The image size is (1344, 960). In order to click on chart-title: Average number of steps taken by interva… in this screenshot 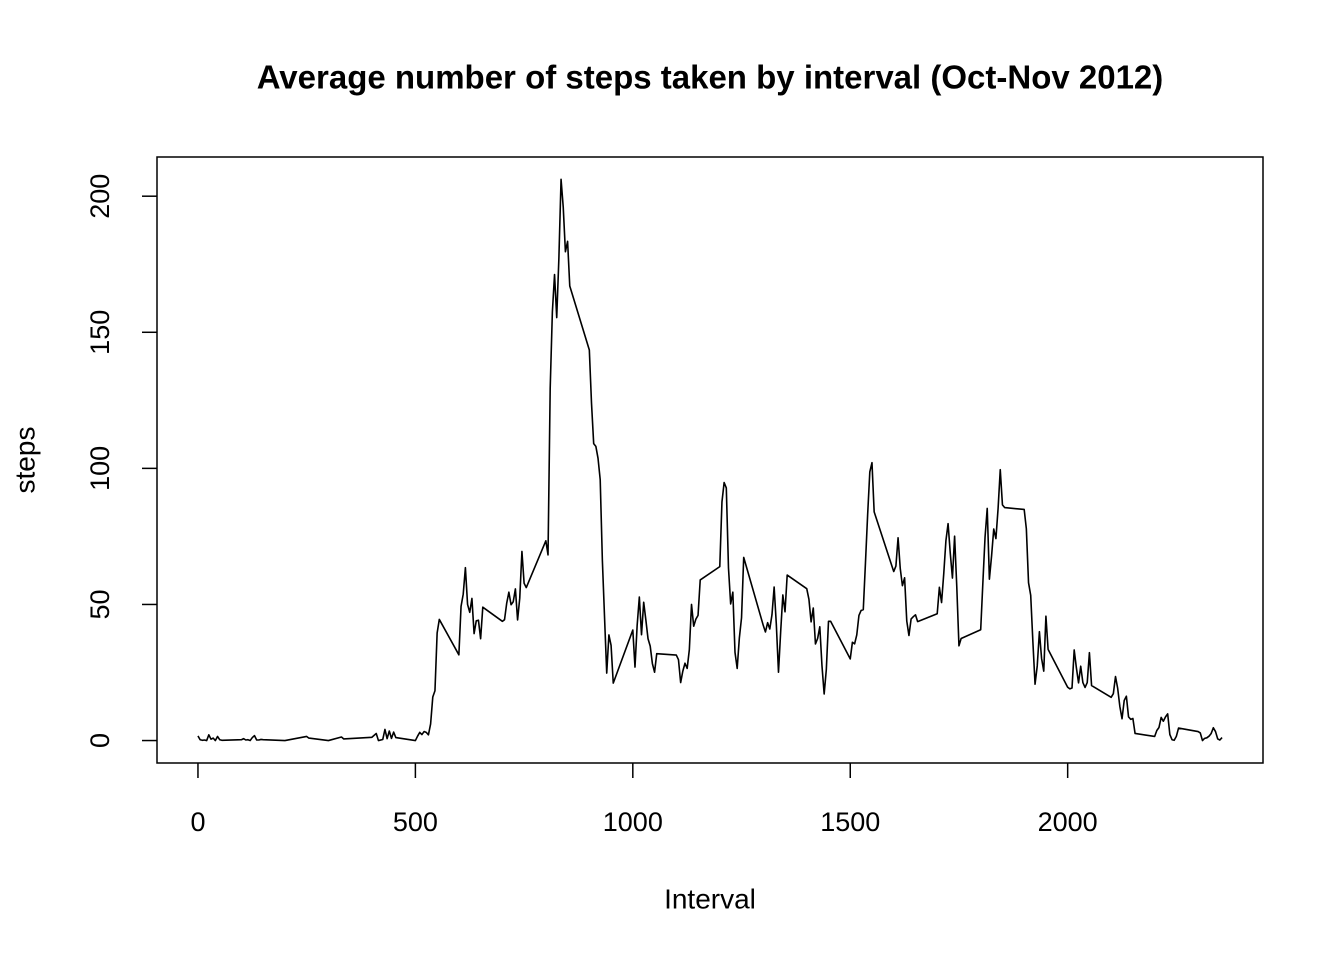, I will do `click(710, 77)`.